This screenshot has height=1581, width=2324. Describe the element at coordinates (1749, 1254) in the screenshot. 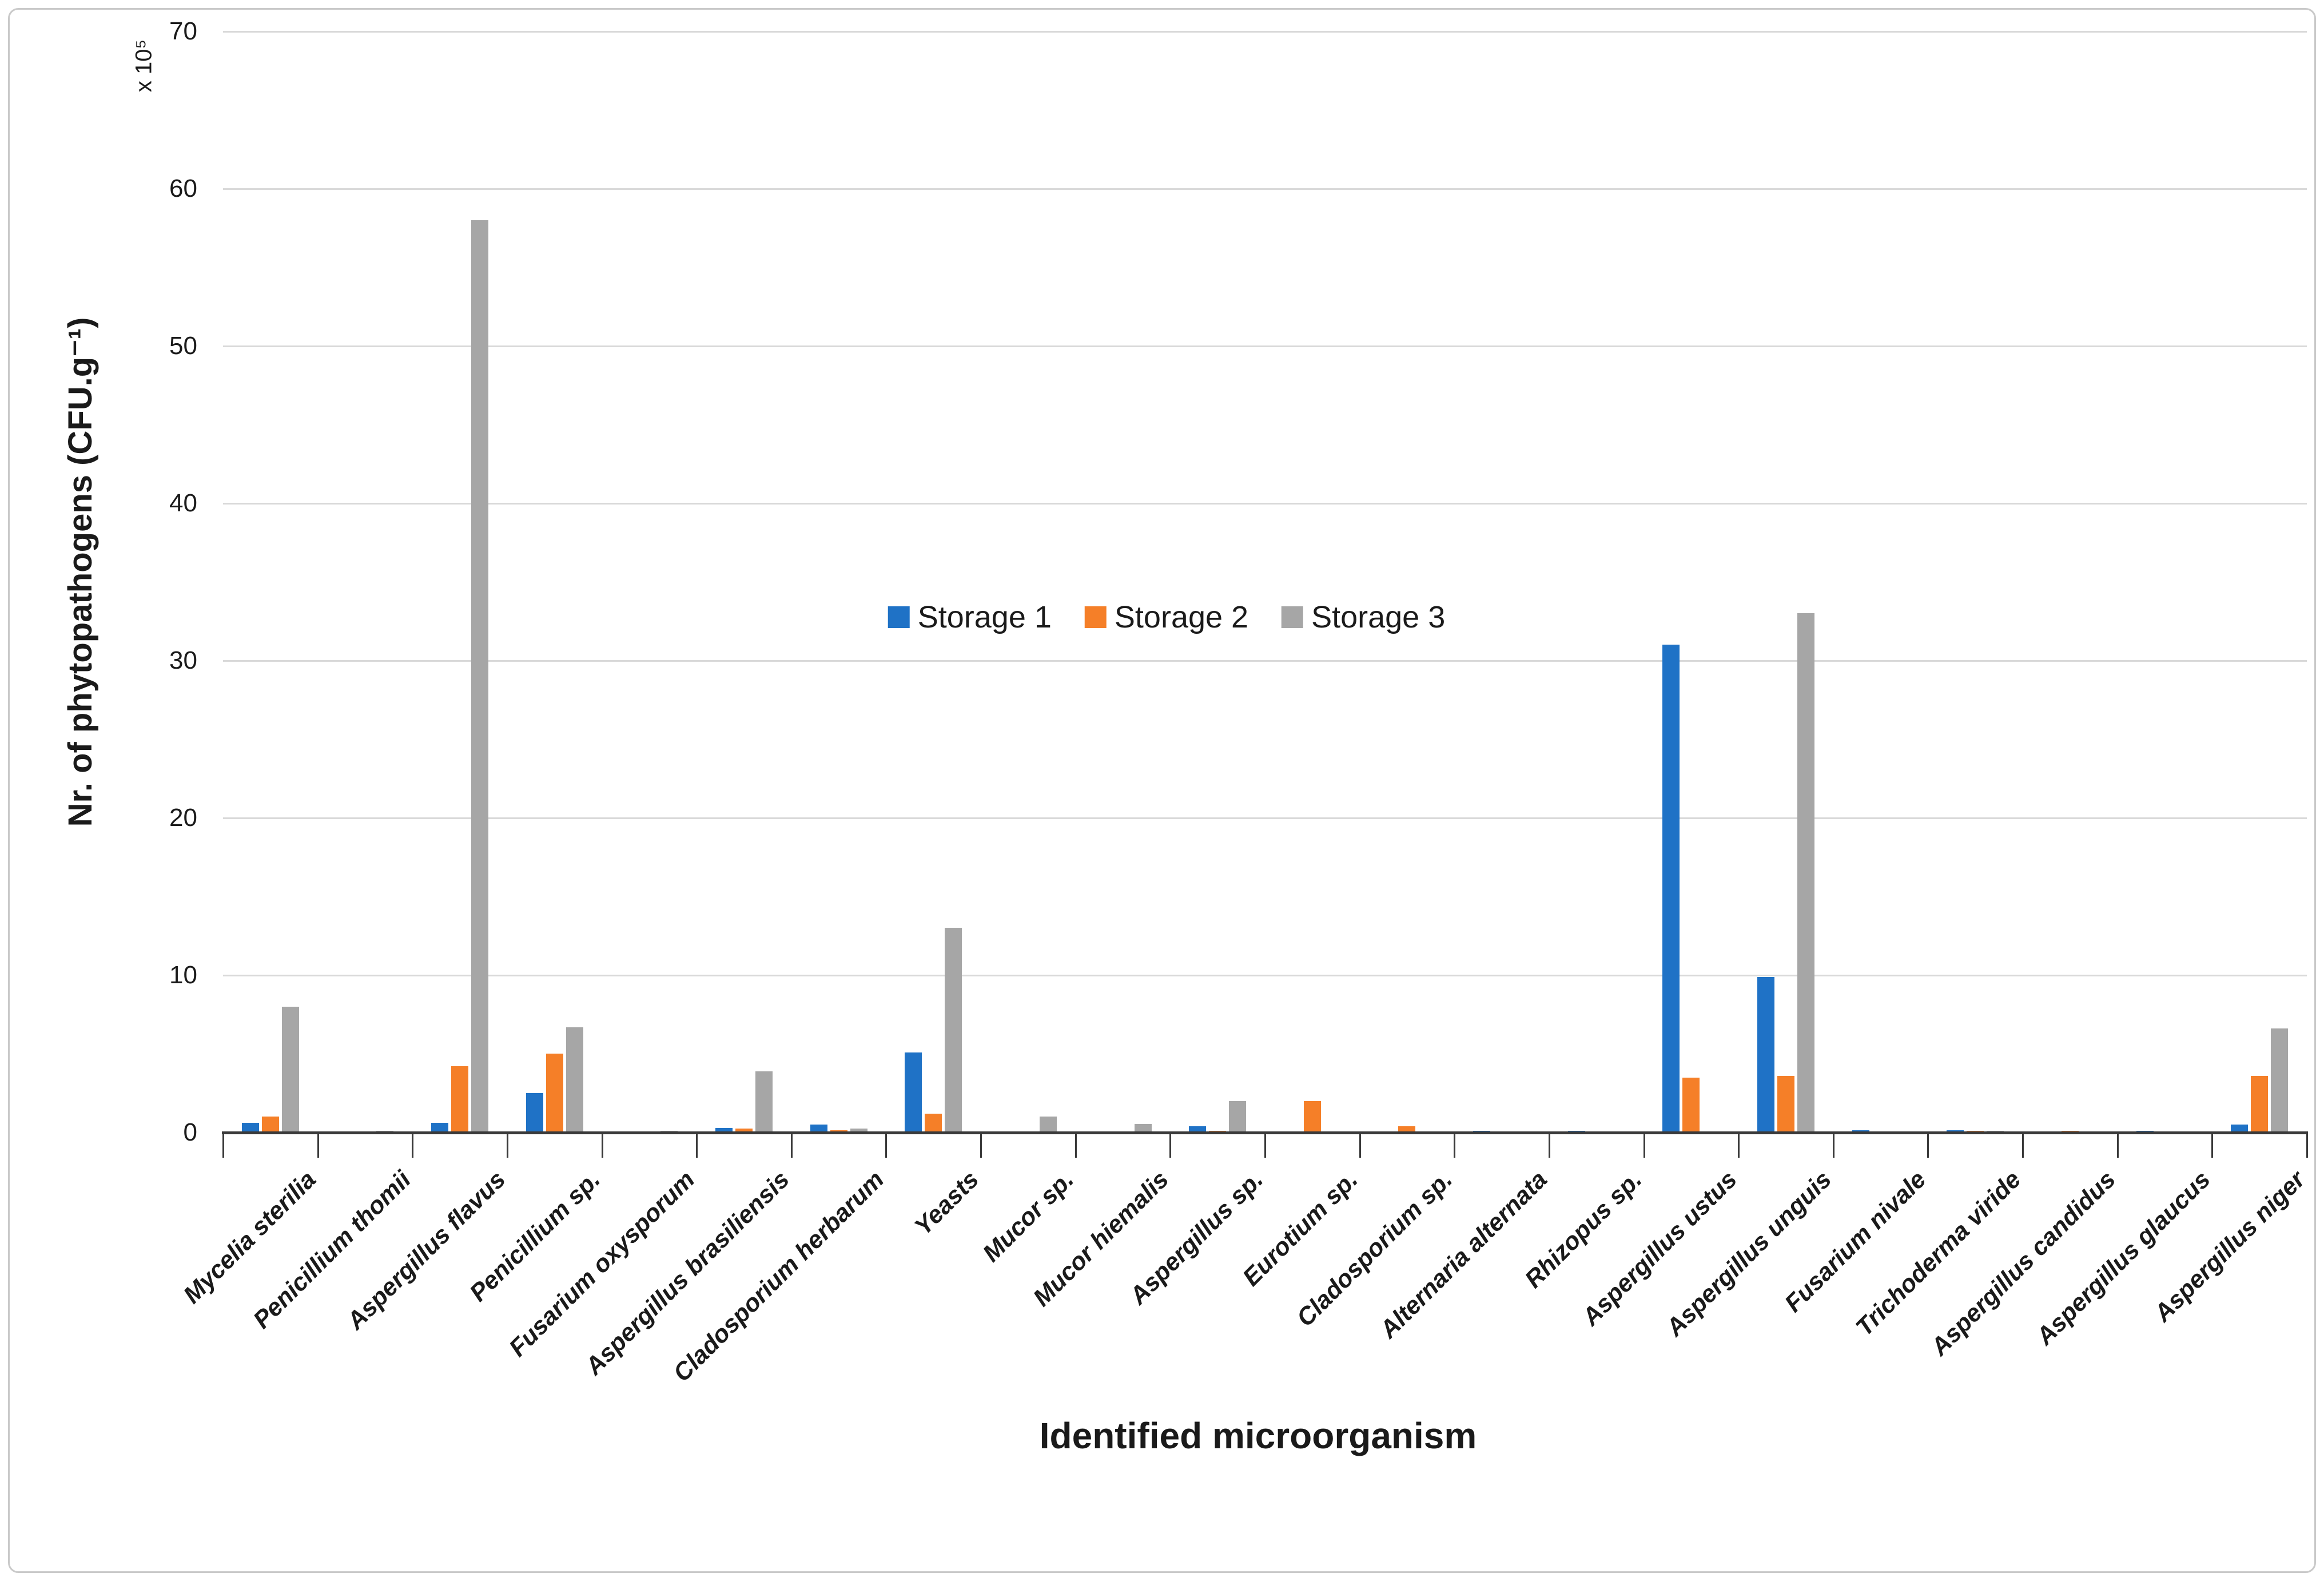

I see `x-label-17: Aspergillus unguis` at that location.